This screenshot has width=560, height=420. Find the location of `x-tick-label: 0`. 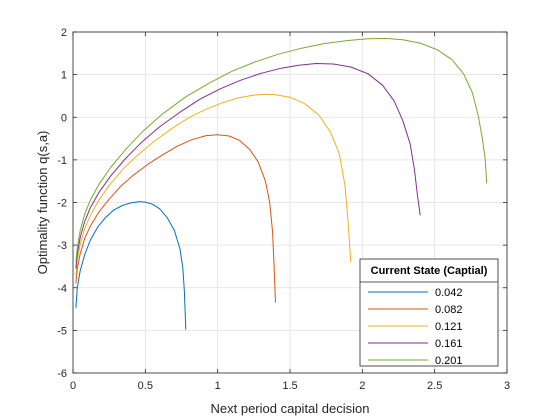

x-tick-label: 0 is located at coordinates (73, 386).